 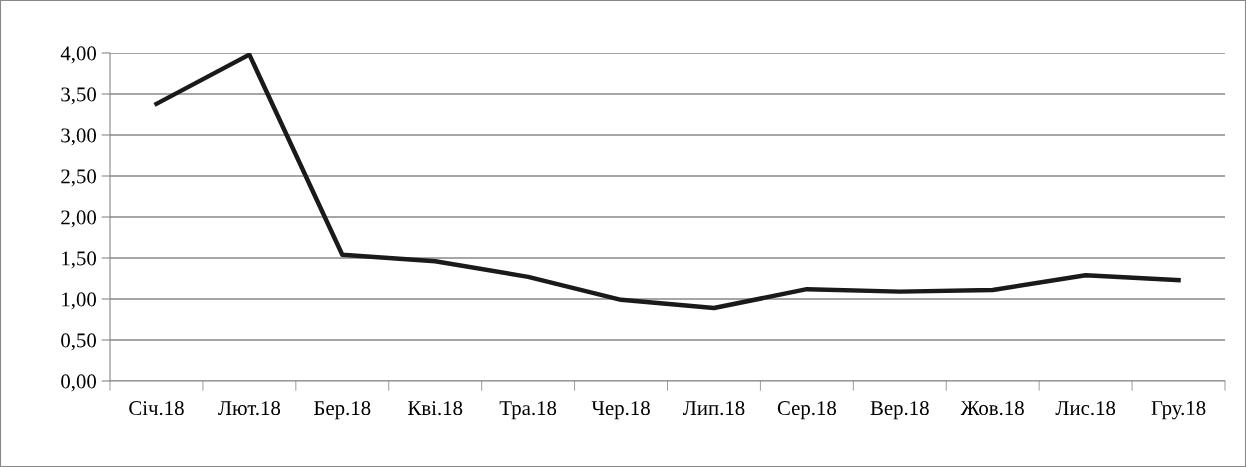 I want to click on x-tick-label: Чер.18, so click(x=620, y=410).